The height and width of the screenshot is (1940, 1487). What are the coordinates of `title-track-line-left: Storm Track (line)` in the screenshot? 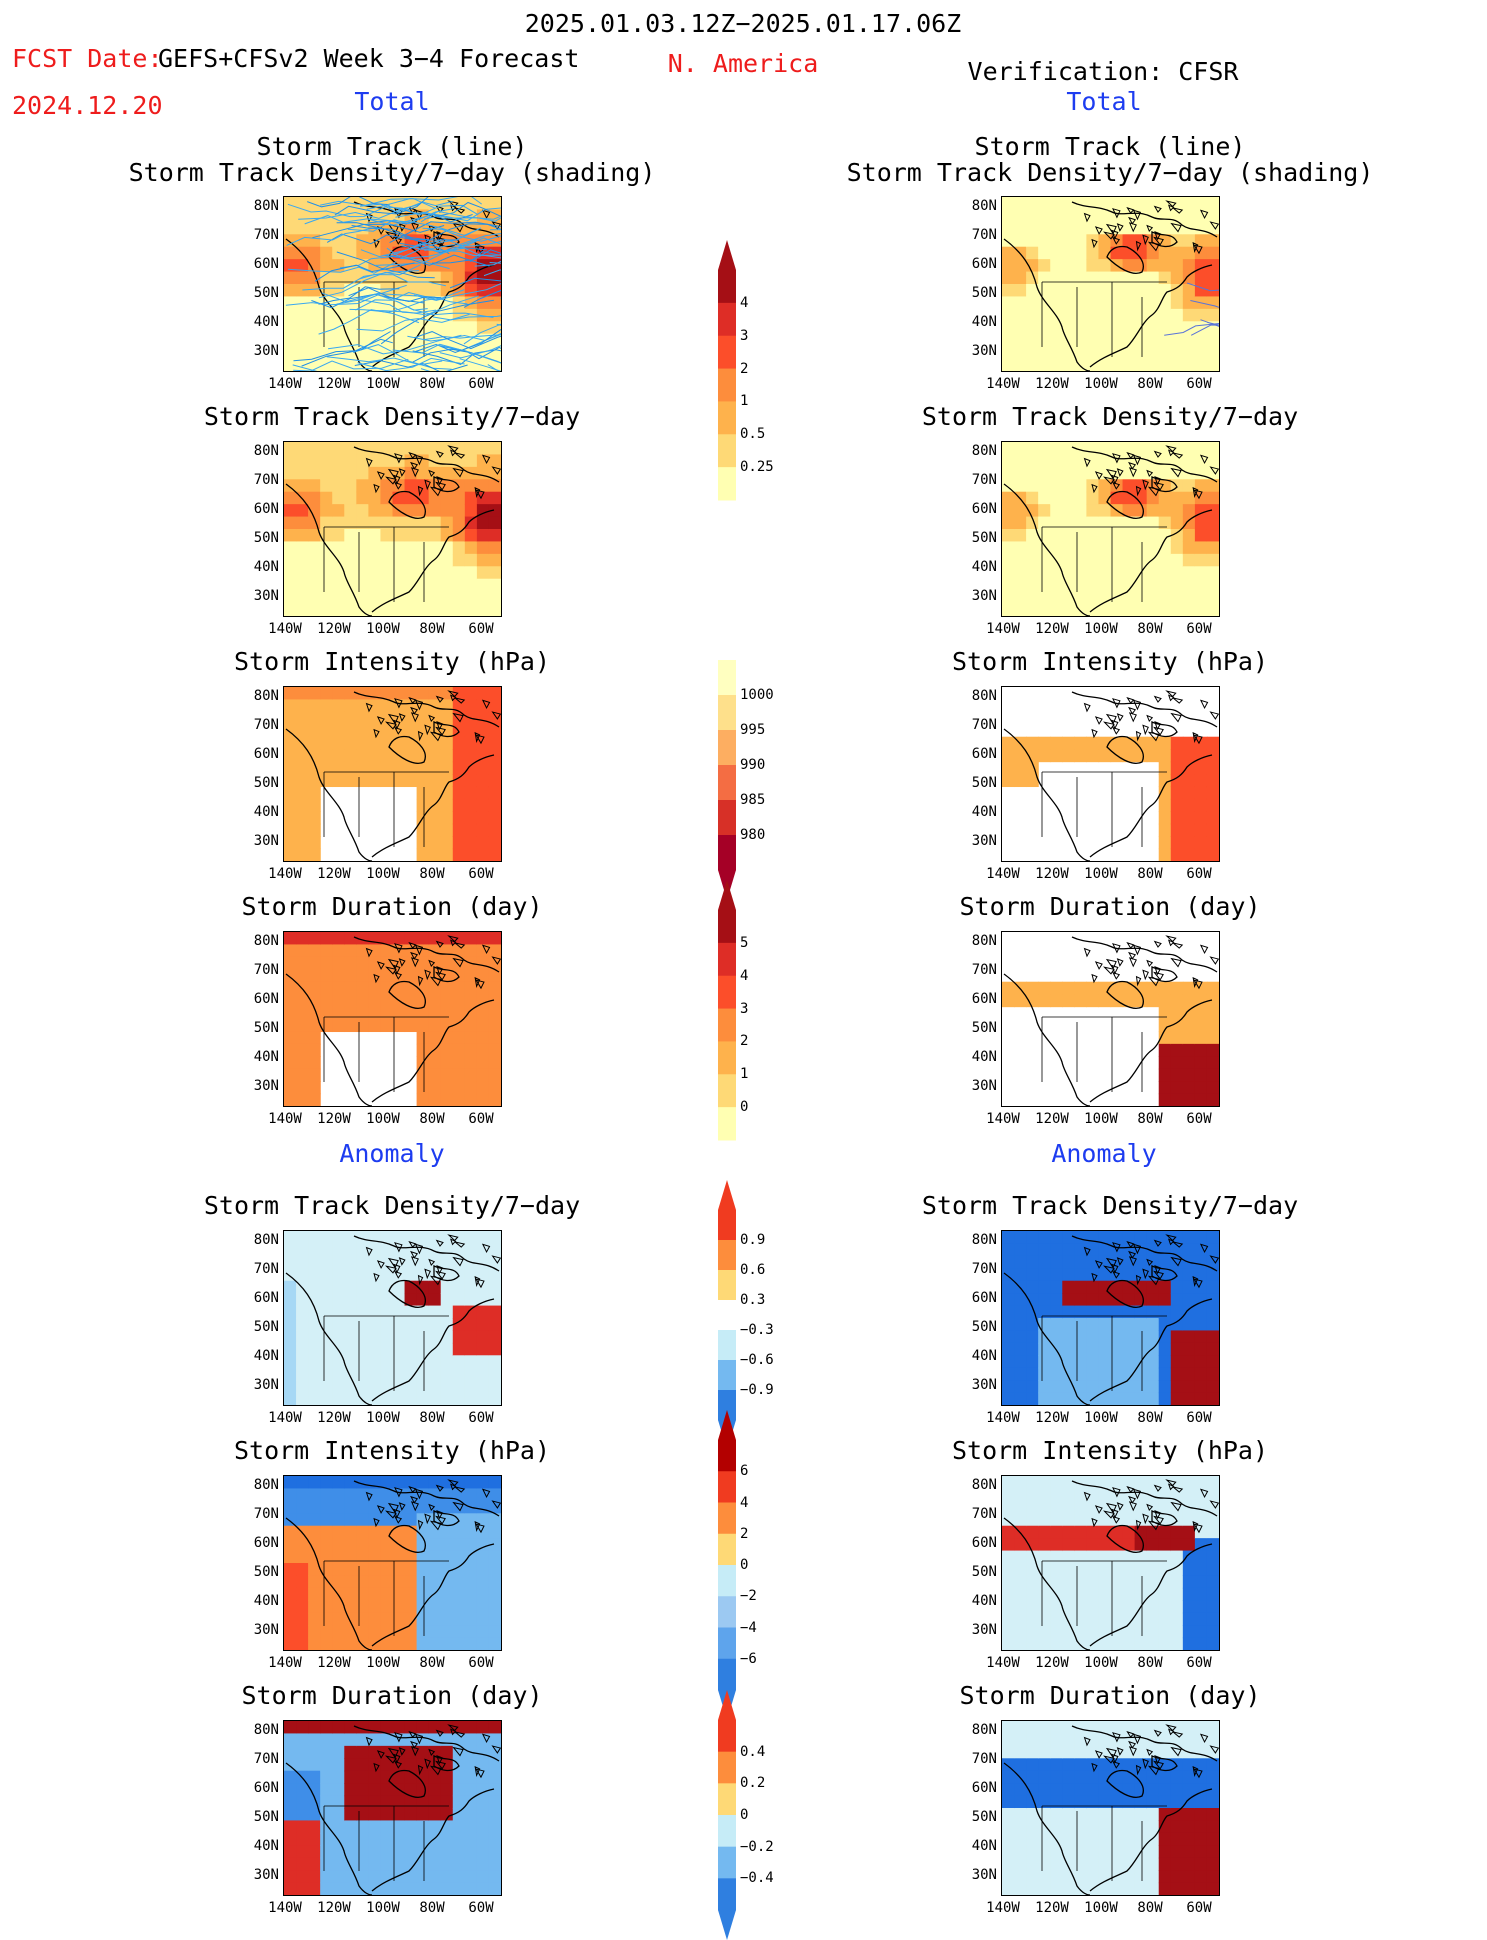 It's located at (392, 146).